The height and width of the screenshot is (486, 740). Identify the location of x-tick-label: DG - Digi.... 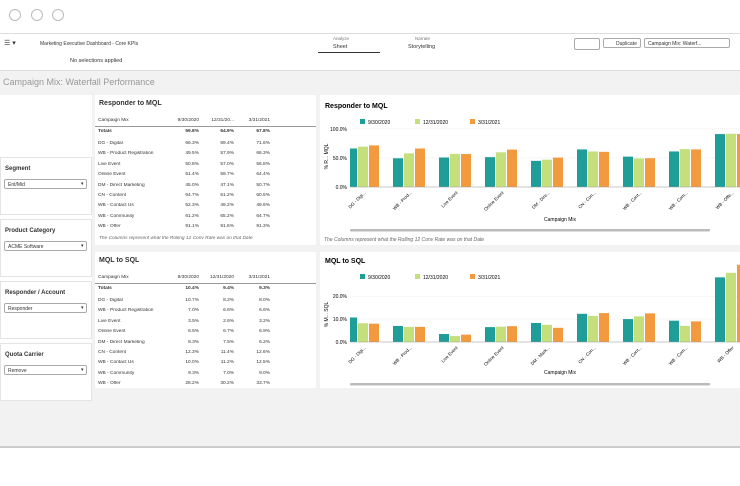
(356, 199).